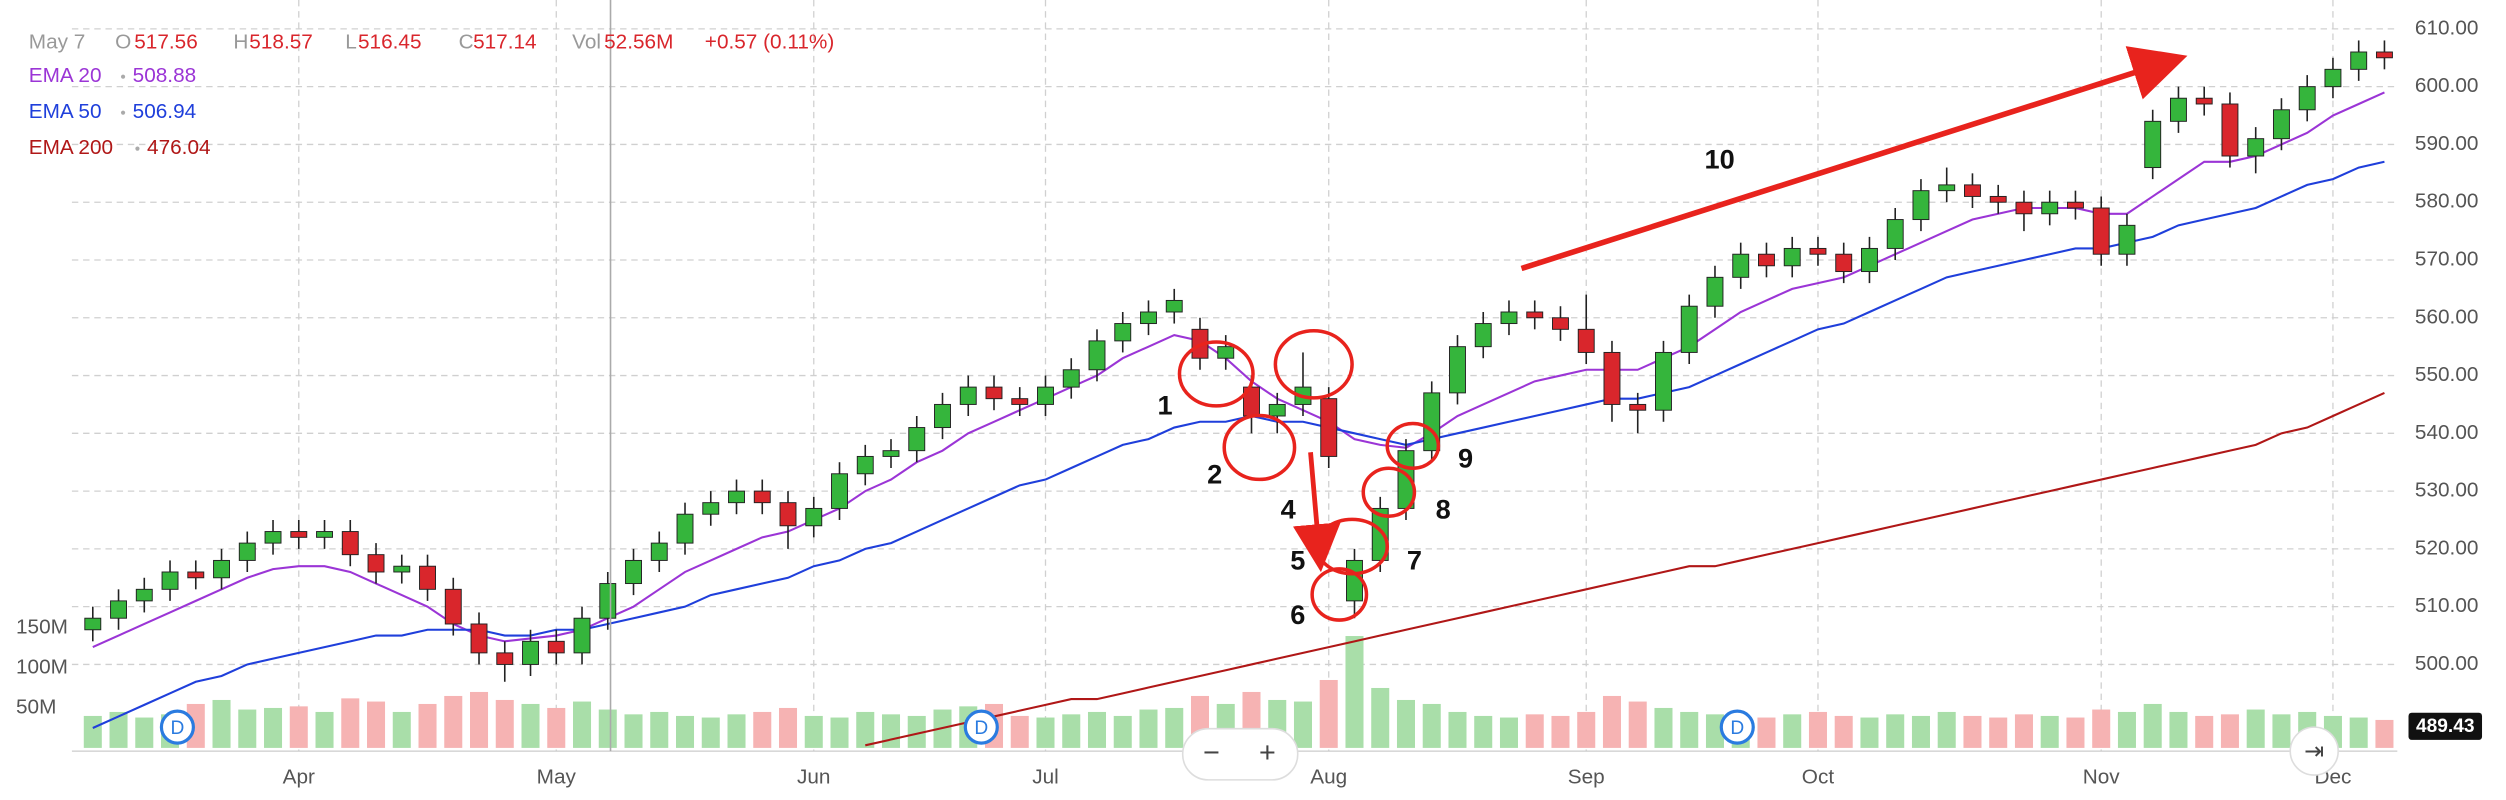  Describe the element at coordinates (123, 42) in the screenshot. I see `open-label: O` at that location.